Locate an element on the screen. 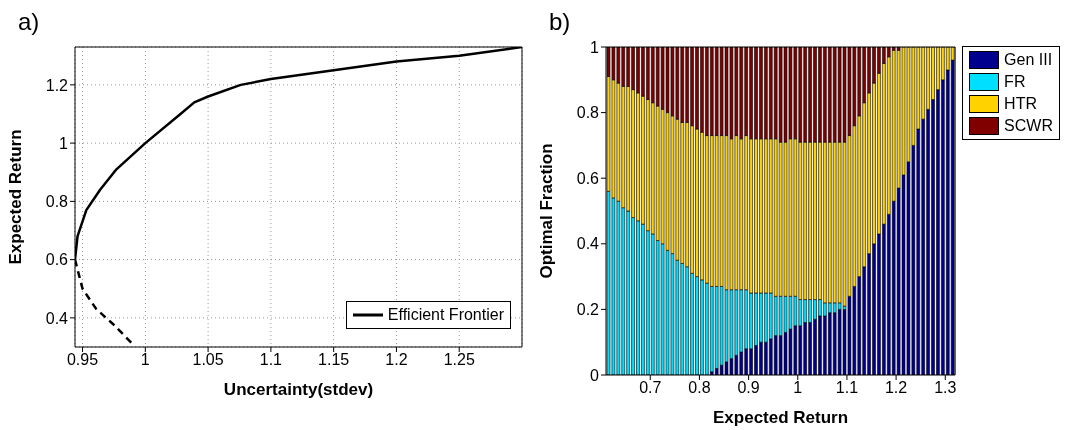 This screenshot has height=430, width=1067. legend-label: SCWR is located at coordinates (1028, 126).